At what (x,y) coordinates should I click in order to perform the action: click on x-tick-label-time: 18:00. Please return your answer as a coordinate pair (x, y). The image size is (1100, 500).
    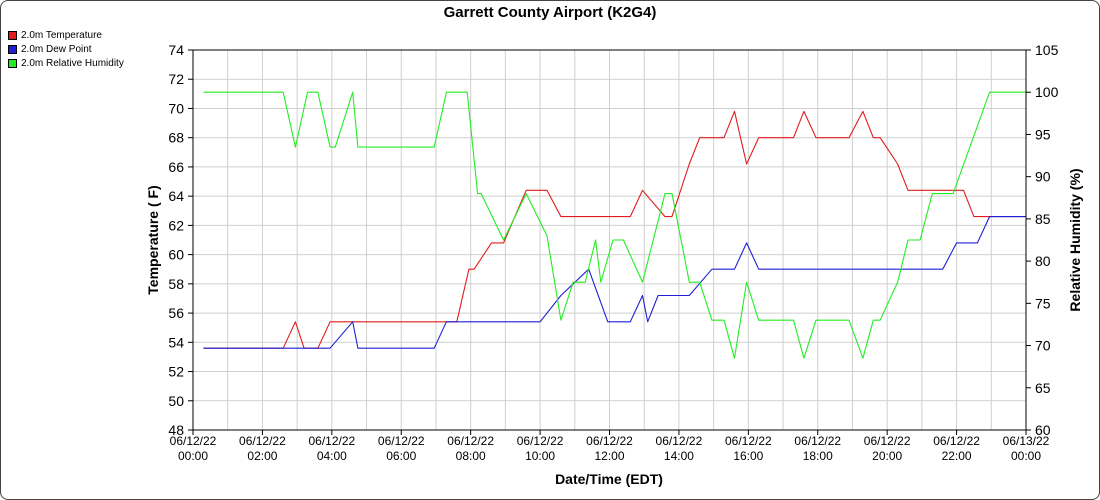
    Looking at the image, I should click on (818, 456).